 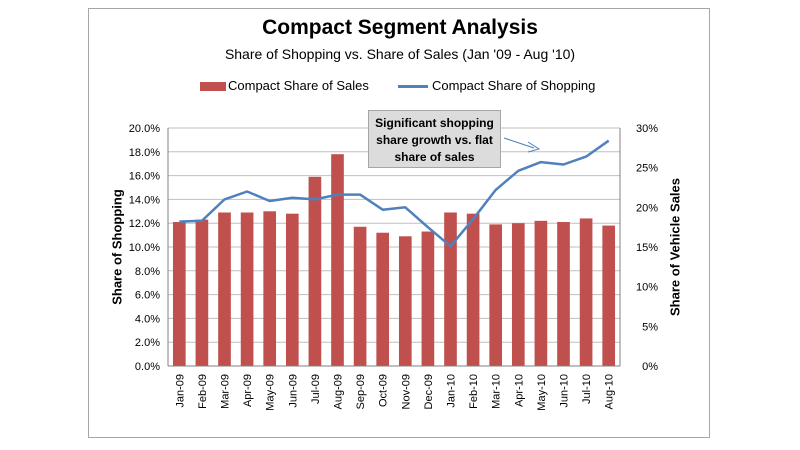 I want to click on x-tick-label: Aug-09, so click(x=339, y=391).